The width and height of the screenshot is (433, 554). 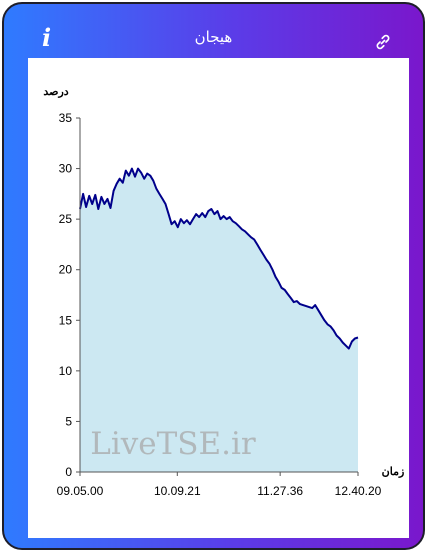 What do you see at coordinates (177, 491) in the screenshot?
I see `x-tick-label: 10.09.21` at bounding box center [177, 491].